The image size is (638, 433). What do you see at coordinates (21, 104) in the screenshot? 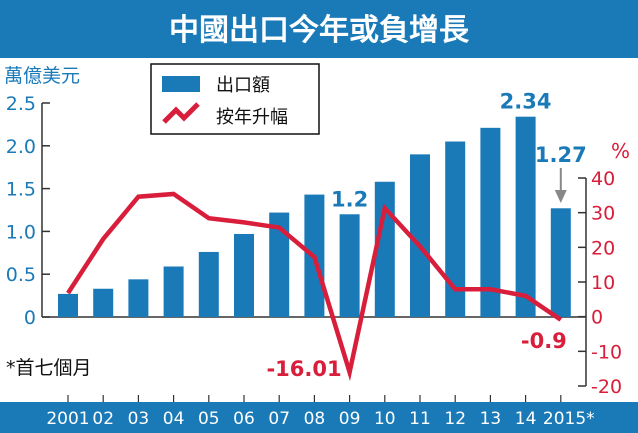
I see `left-axis-tick-label: 2.5` at bounding box center [21, 104].